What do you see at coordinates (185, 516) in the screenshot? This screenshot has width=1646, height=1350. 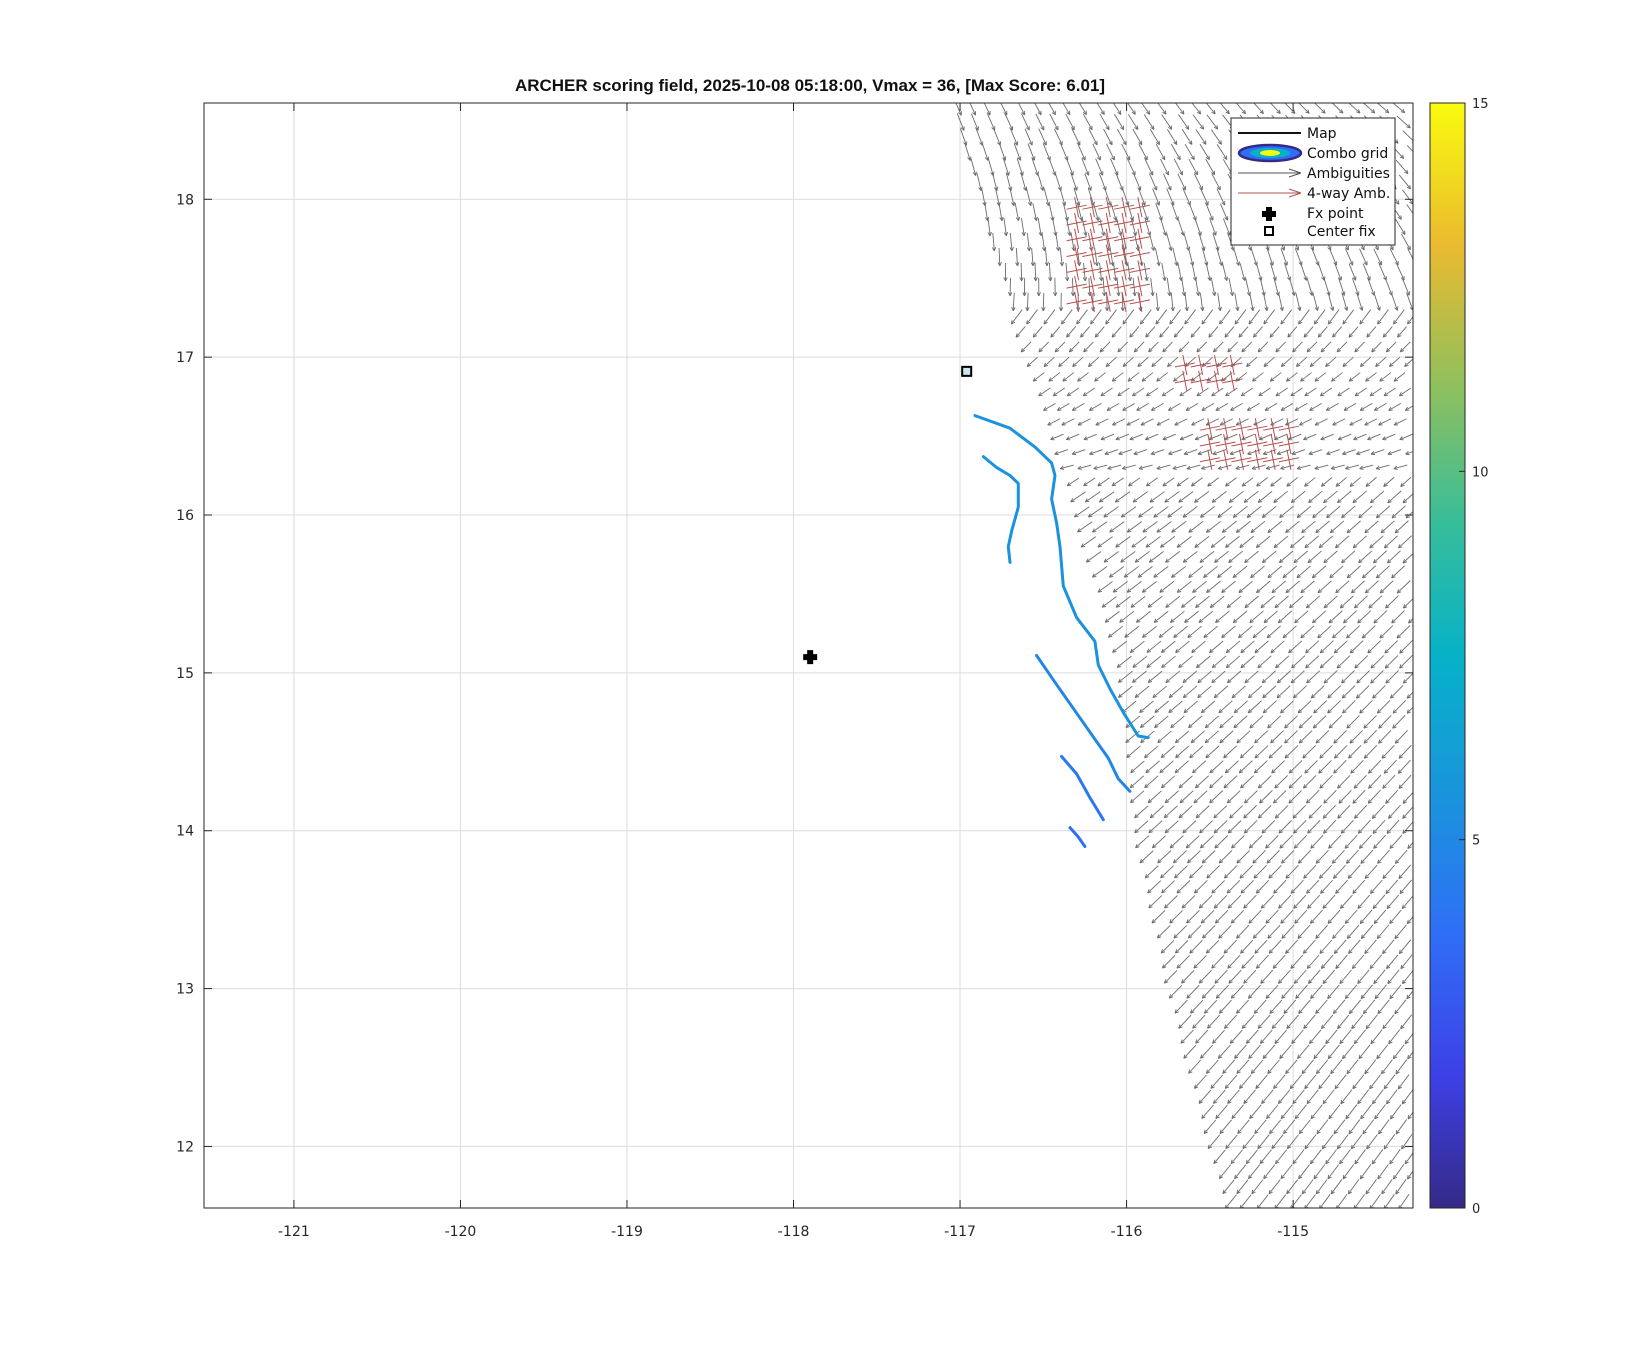 I see `y-tick-label: 16` at bounding box center [185, 516].